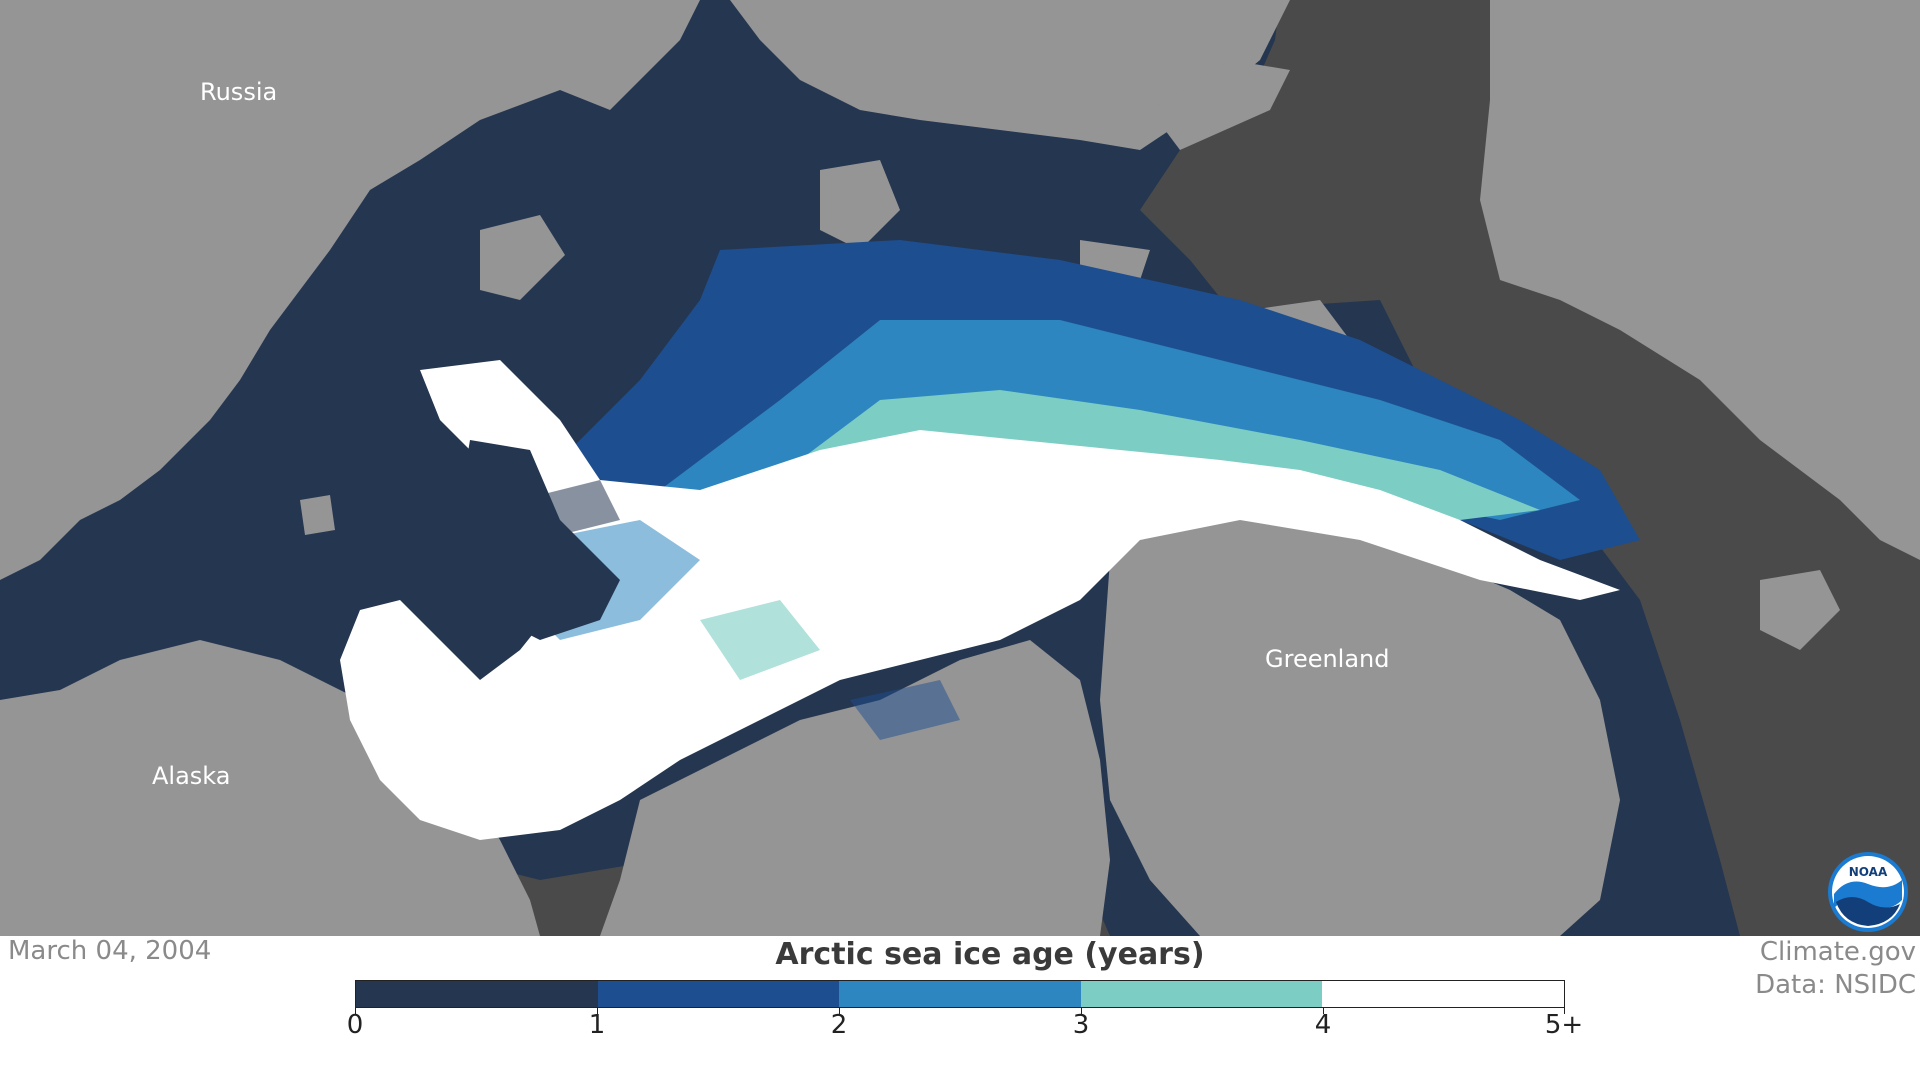 This screenshot has height=1080, width=1920. Describe the element at coordinates (1327, 659) in the screenshot. I see `label-greenland: Greenland` at that location.